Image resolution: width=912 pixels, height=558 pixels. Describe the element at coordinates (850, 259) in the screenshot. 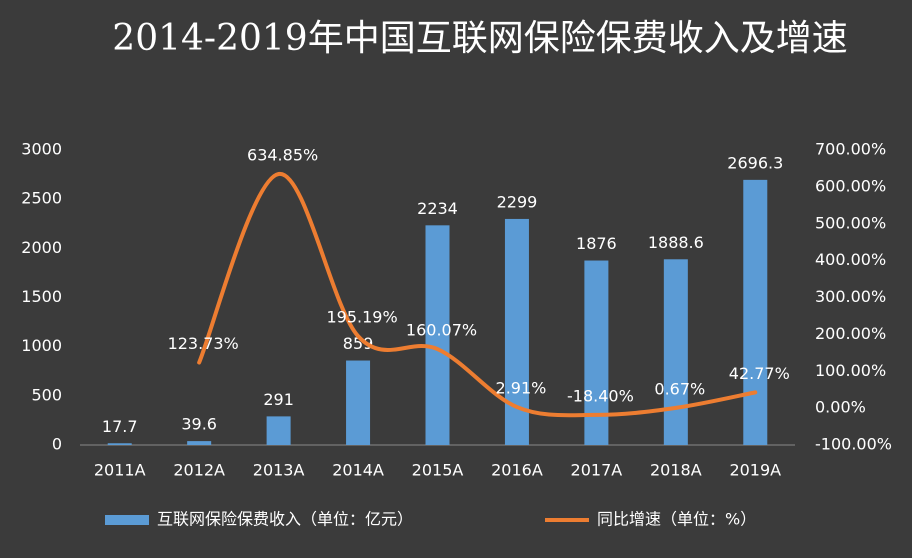

I see `y2-tick-label: 400.00%` at that location.